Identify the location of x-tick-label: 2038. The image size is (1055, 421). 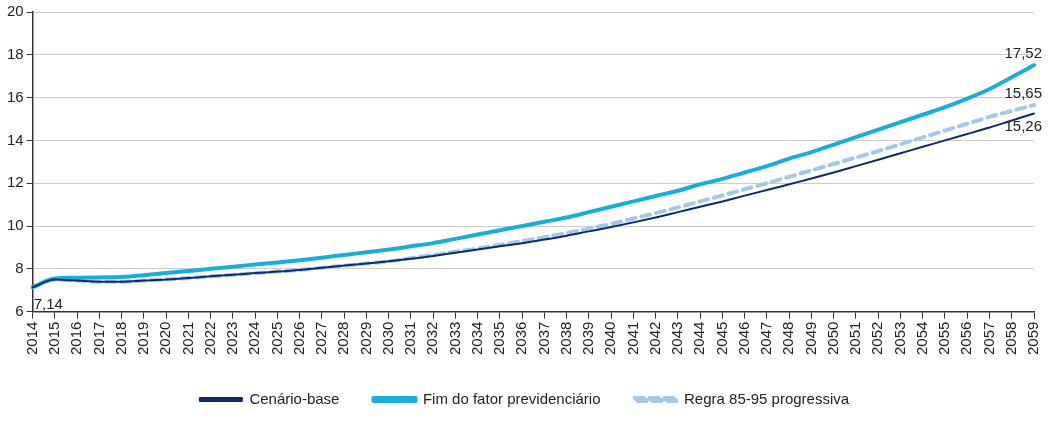
(565, 338).